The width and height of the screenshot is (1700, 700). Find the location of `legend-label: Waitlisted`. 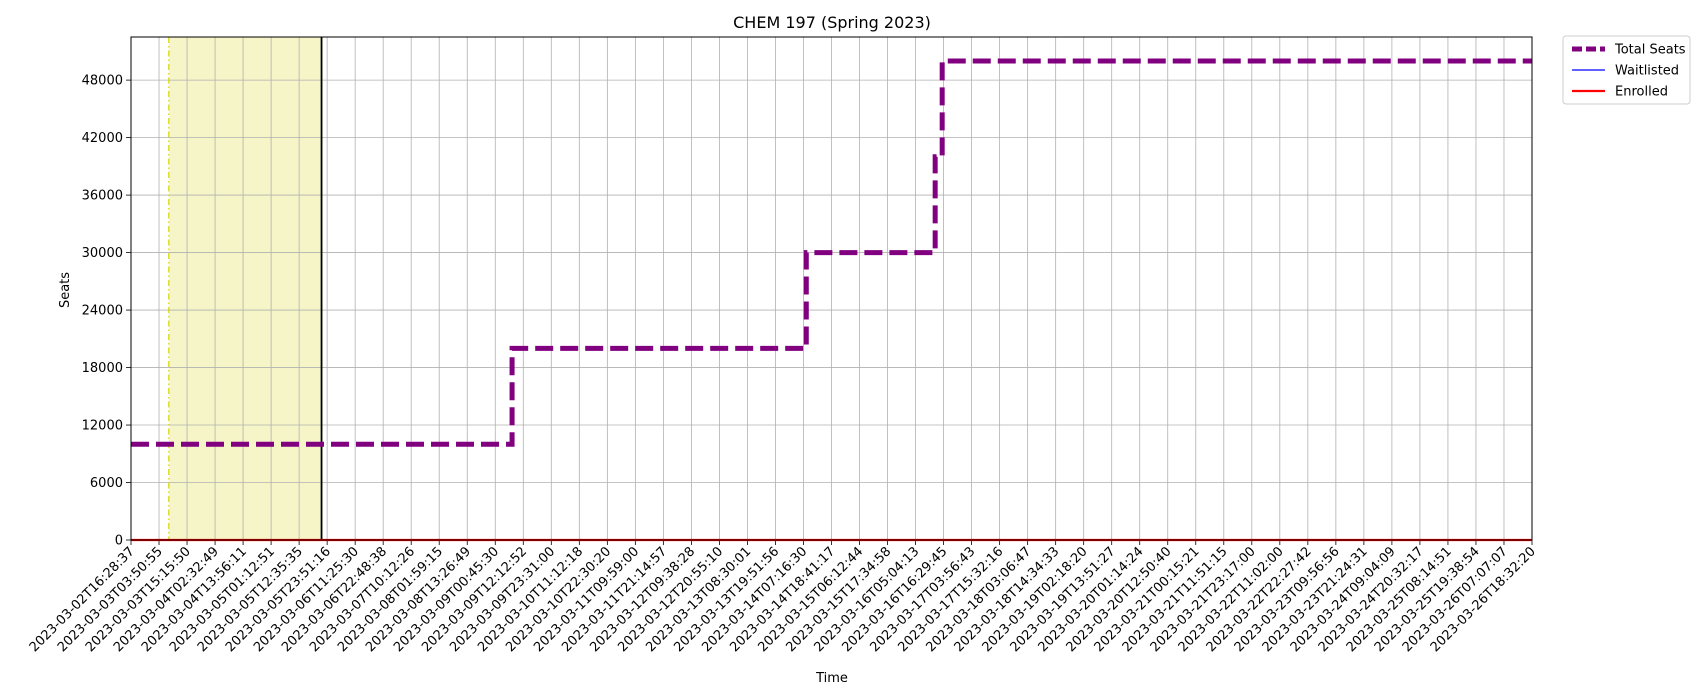

legend-label: Waitlisted is located at coordinates (1647, 71).